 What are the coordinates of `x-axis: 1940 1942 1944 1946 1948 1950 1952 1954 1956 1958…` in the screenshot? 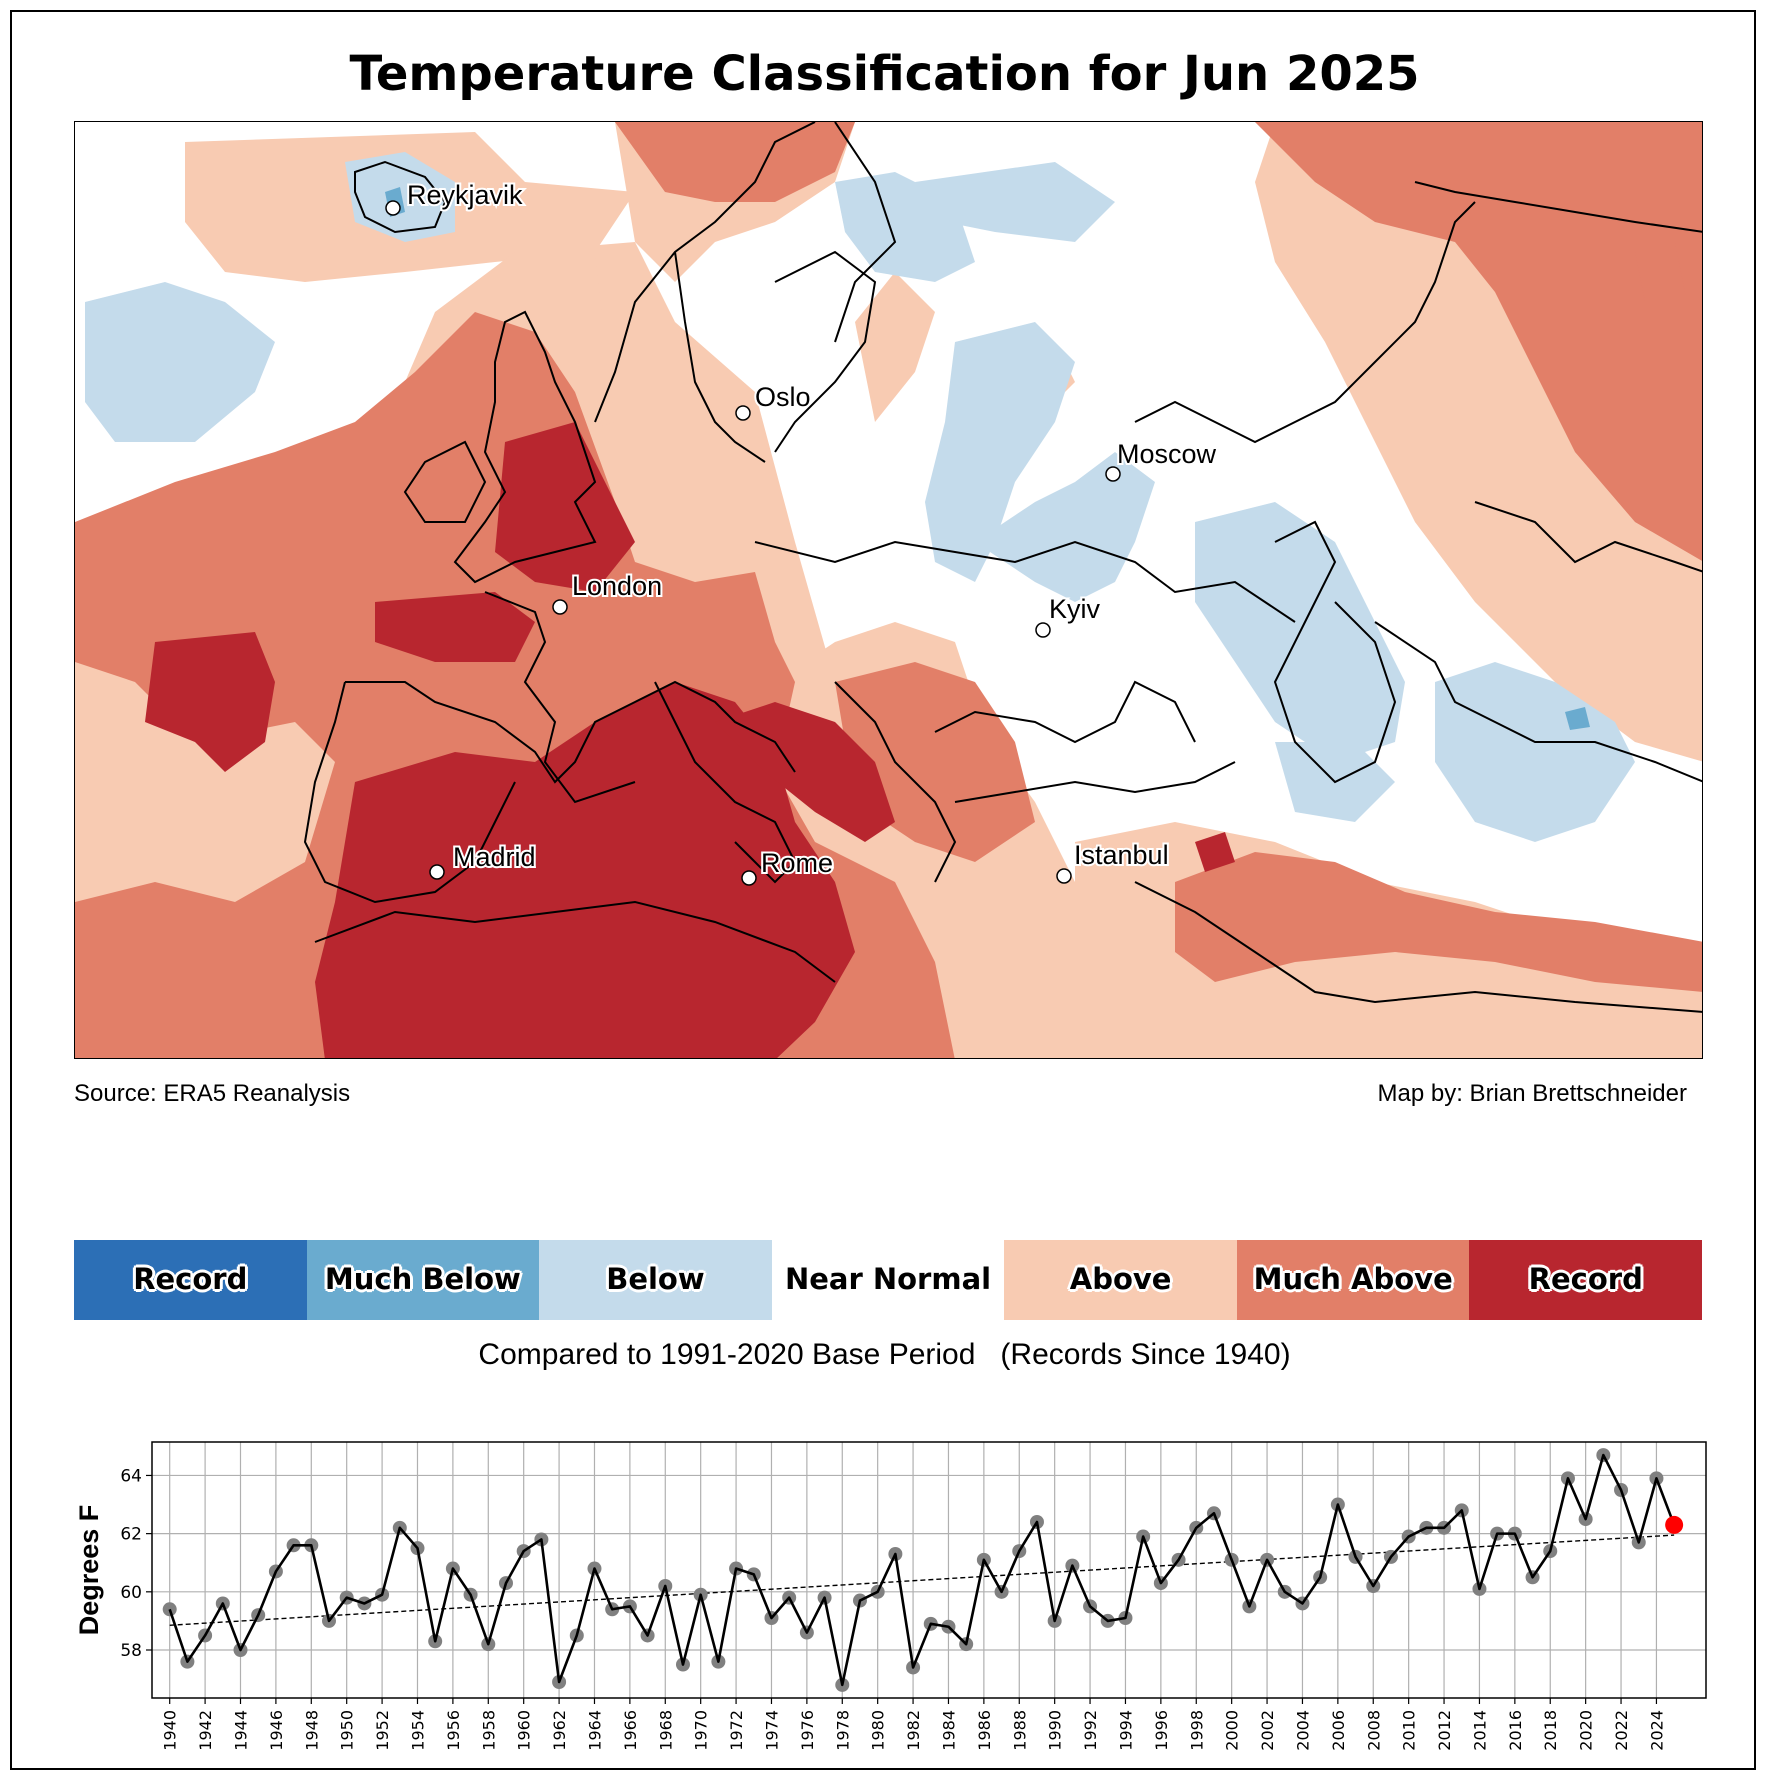 It's located at (913, 1724).